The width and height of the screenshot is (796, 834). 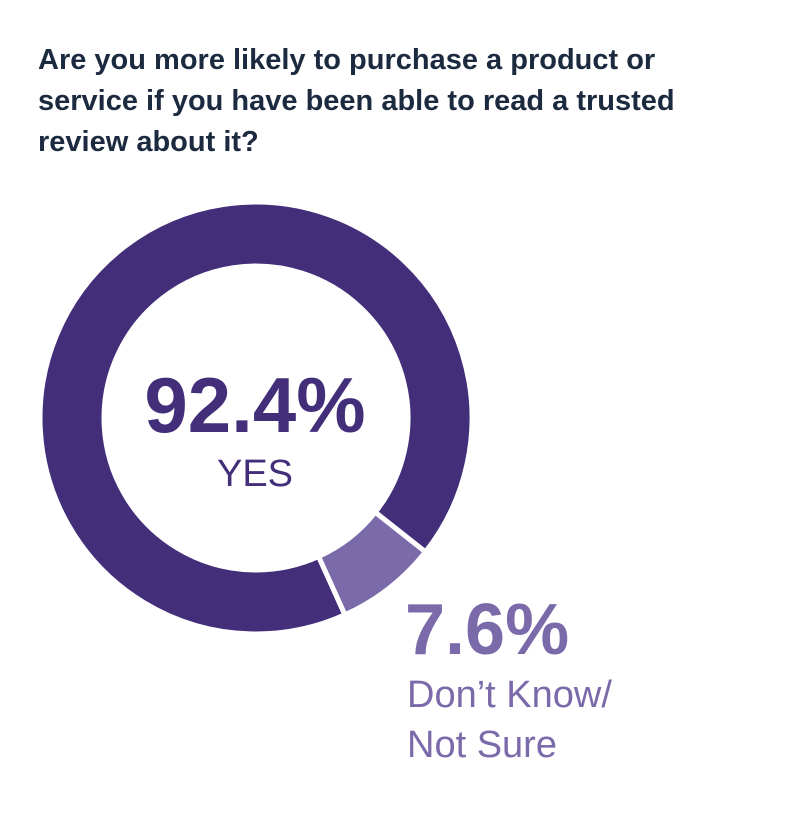 I want to click on donut-slice-dont-know, so click(x=372, y=563).